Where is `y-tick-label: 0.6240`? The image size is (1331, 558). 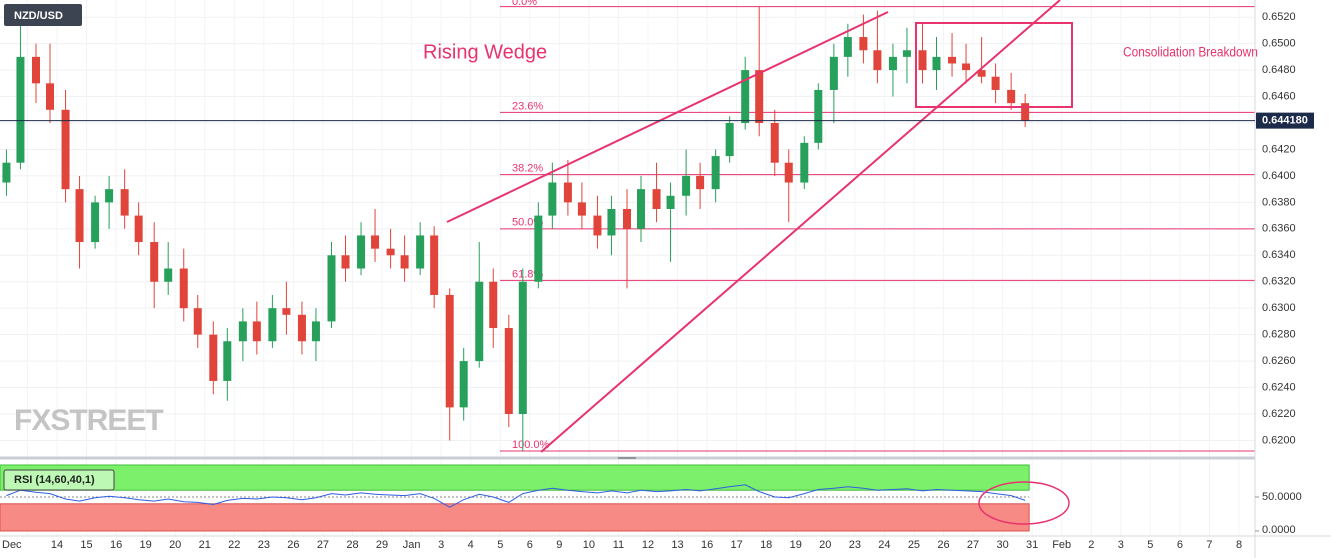 y-tick-label: 0.6240 is located at coordinates (1279, 387).